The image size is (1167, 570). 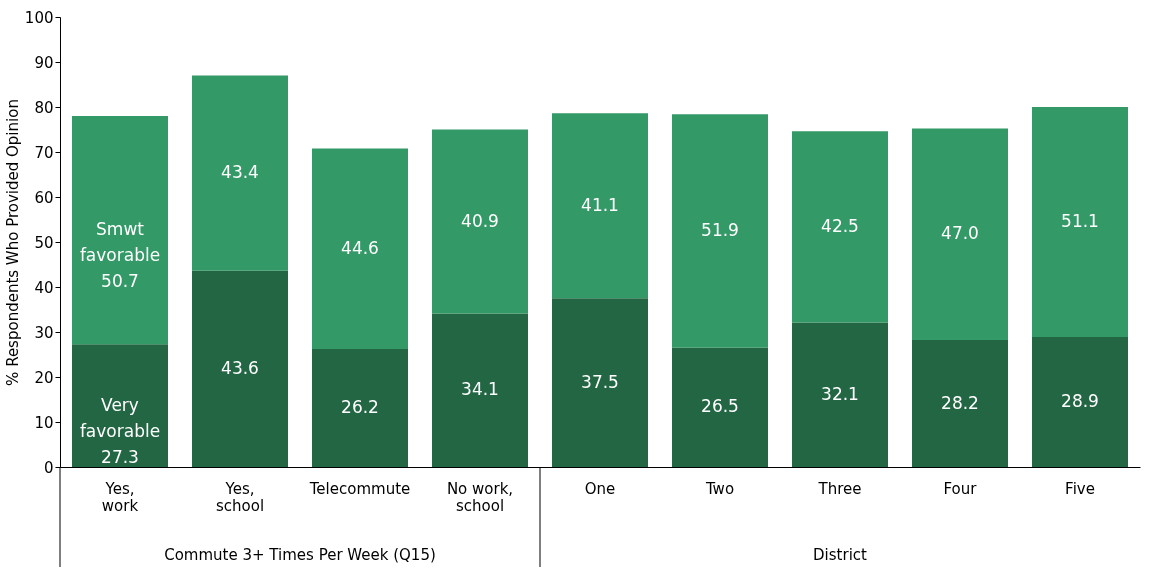 I want to click on x-tick-label: Telecommute, so click(x=359, y=488).